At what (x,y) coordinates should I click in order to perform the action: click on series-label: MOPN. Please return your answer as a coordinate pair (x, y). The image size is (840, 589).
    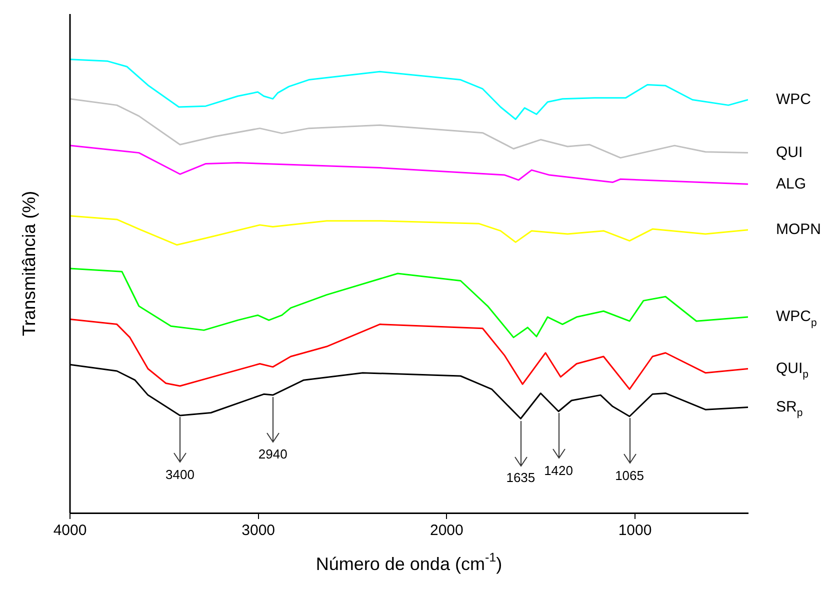
    Looking at the image, I should click on (798, 229).